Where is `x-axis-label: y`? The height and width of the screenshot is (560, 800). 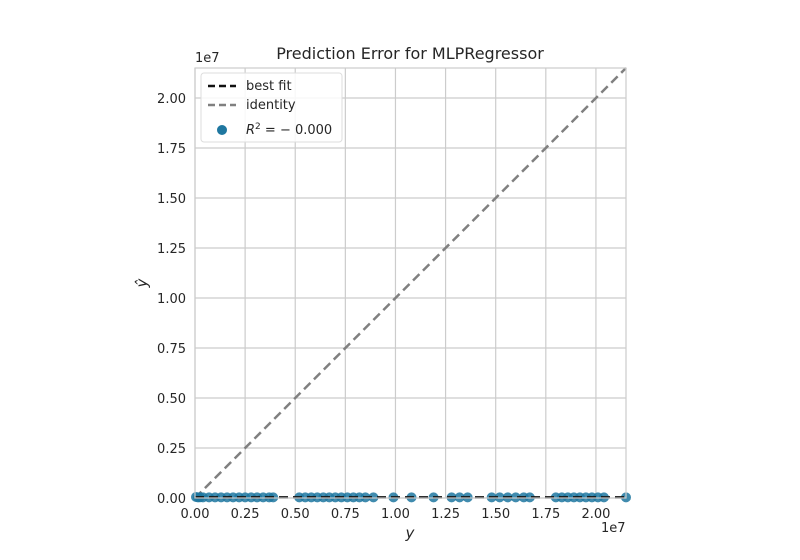 x-axis-label: y is located at coordinates (410, 533).